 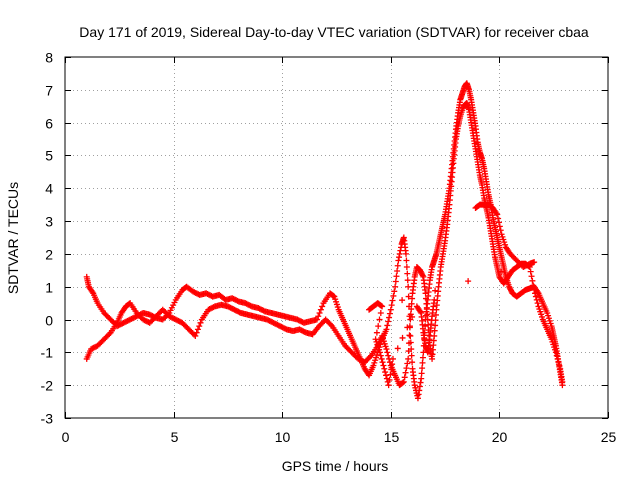 What do you see at coordinates (49, 156) in the screenshot?
I see `y-tick-label: 5` at bounding box center [49, 156].